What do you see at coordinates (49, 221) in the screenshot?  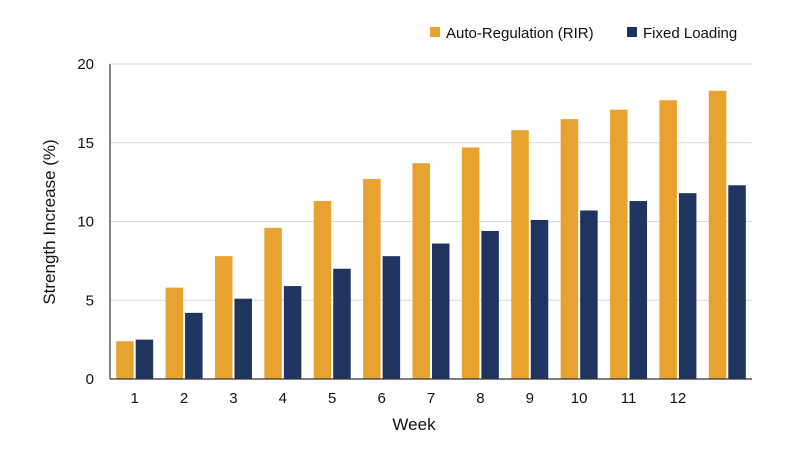 I see `y-axis-title: Strength Increase (%)` at bounding box center [49, 221].